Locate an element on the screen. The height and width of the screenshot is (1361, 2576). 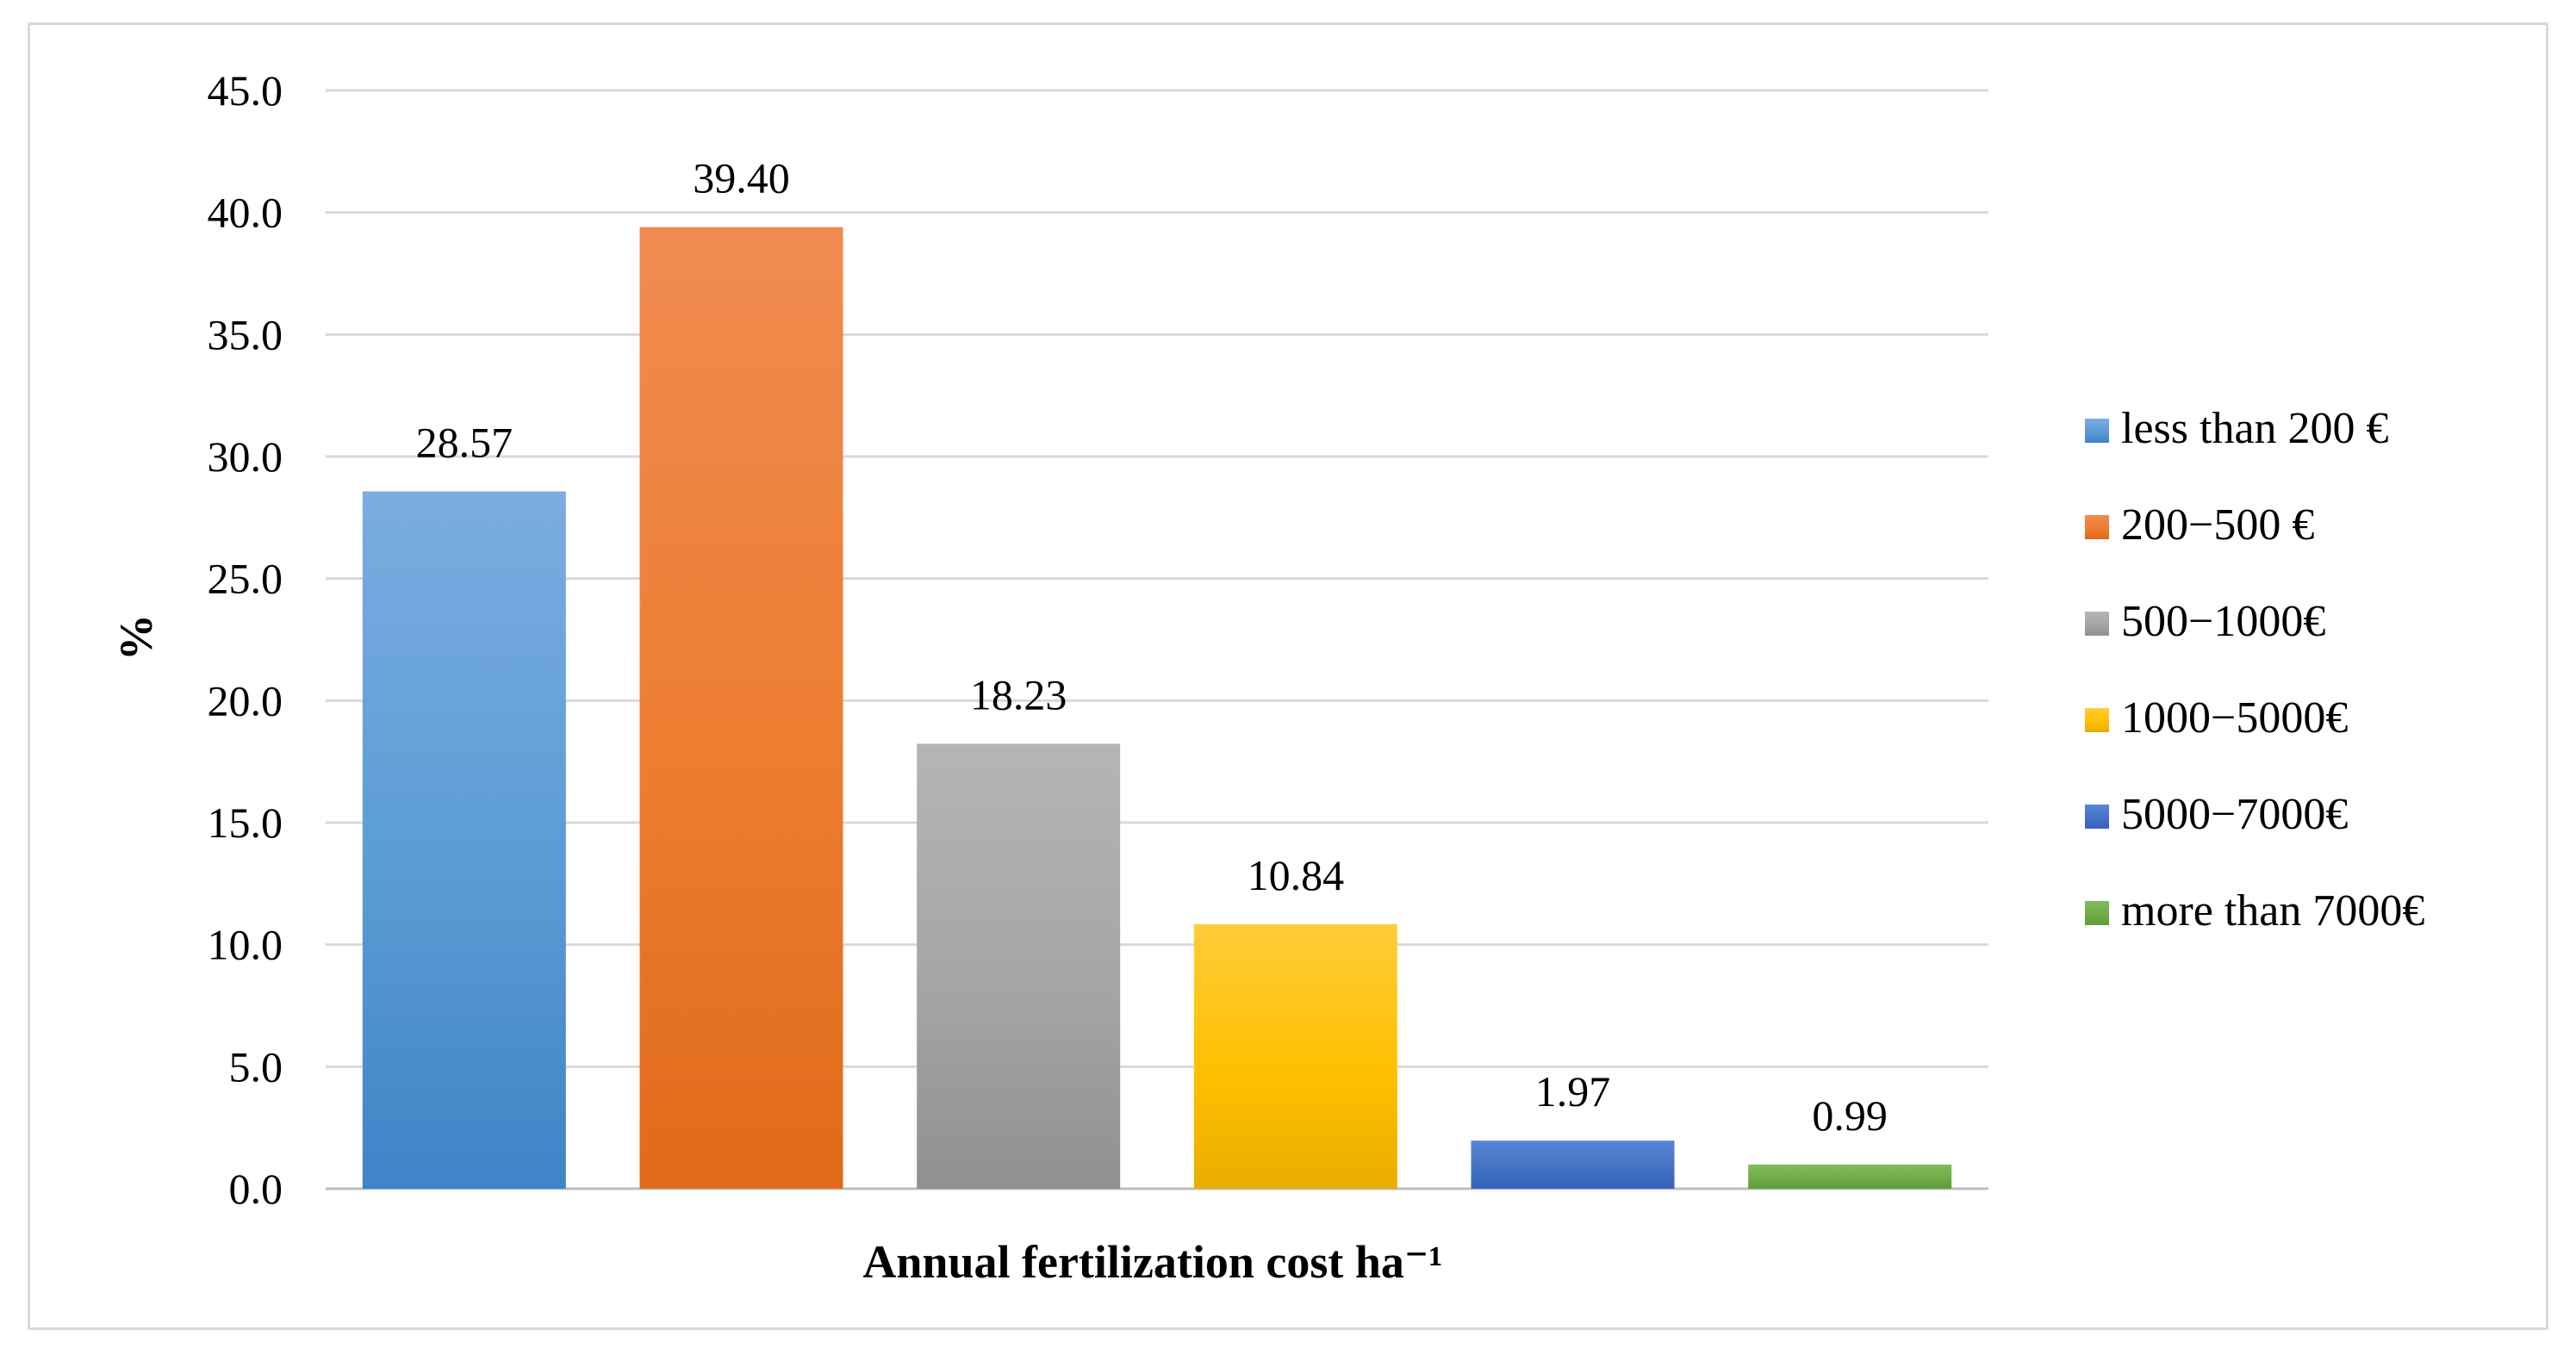
x-axis-title: Annual fertilization cost ha⁻¹ is located at coordinates (1152, 1262).